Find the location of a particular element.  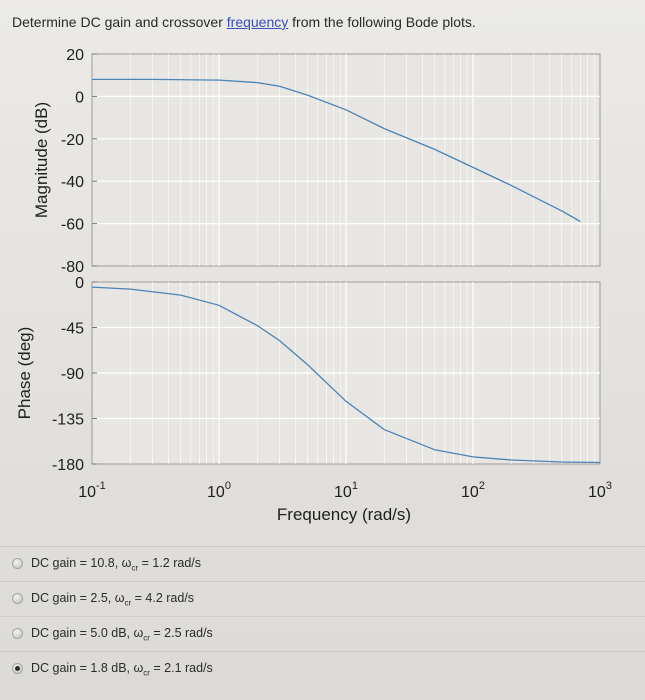

magnitude-tick-label: -60 is located at coordinates (72, 225).